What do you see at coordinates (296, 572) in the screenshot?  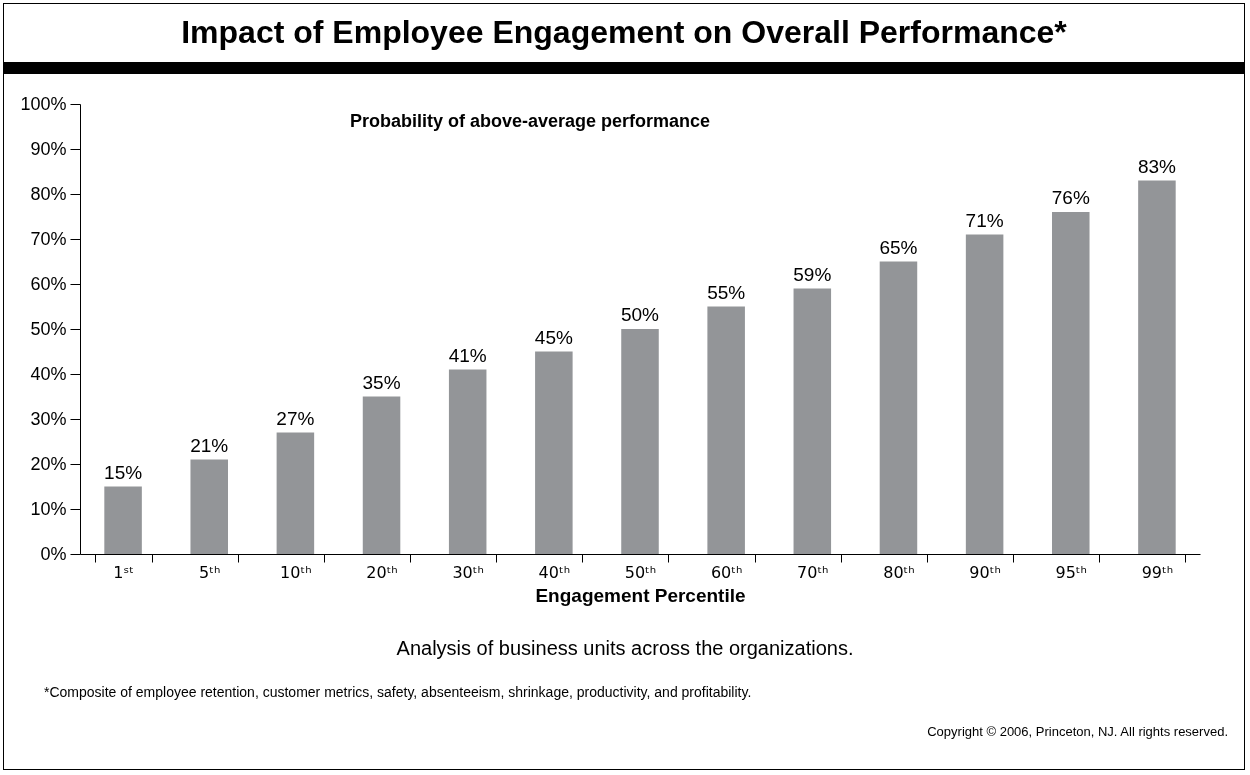 I see `x-tick-label: 10ᵗʰ` at bounding box center [296, 572].